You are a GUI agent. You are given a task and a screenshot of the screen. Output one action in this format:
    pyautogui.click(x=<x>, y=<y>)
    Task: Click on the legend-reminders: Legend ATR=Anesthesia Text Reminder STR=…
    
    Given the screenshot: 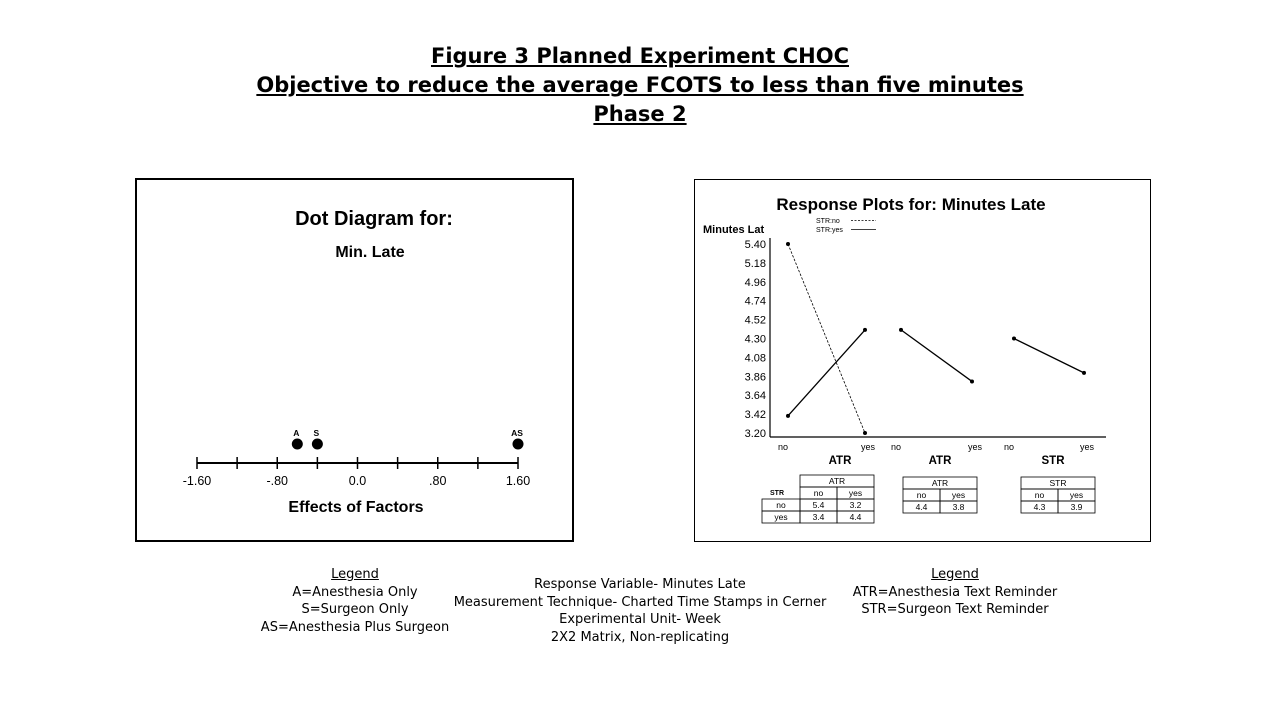 What is the action you would take?
    pyautogui.click(x=955, y=592)
    